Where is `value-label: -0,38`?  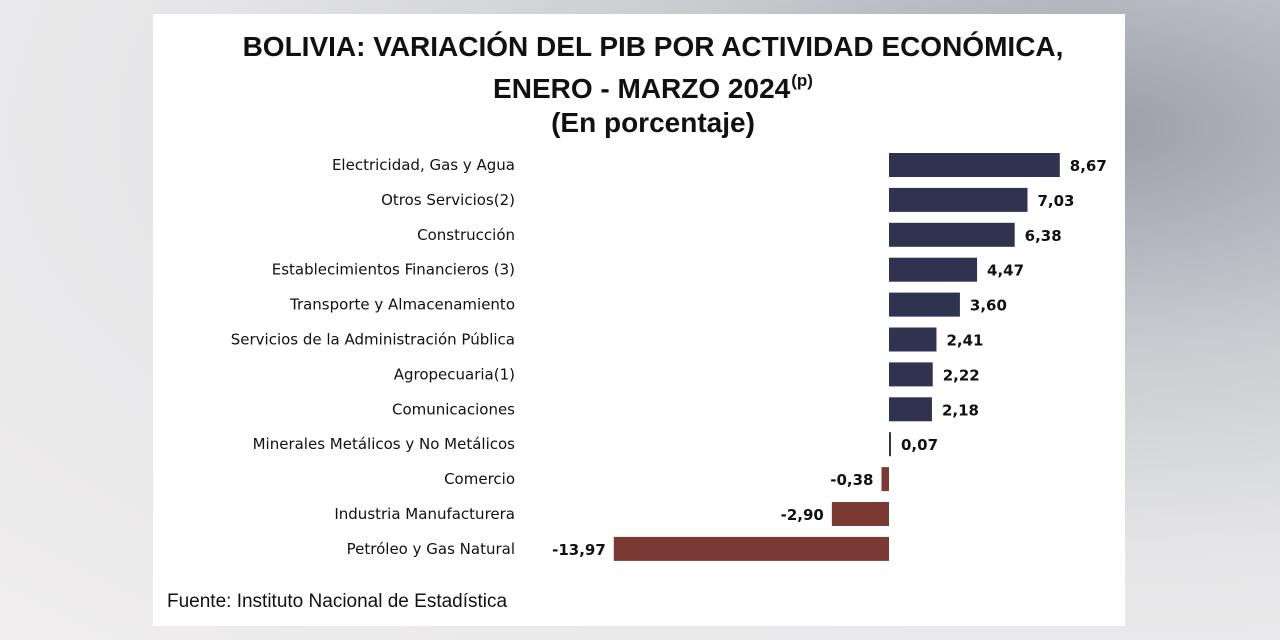
value-label: -0,38 is located at coordinates (851, 480).